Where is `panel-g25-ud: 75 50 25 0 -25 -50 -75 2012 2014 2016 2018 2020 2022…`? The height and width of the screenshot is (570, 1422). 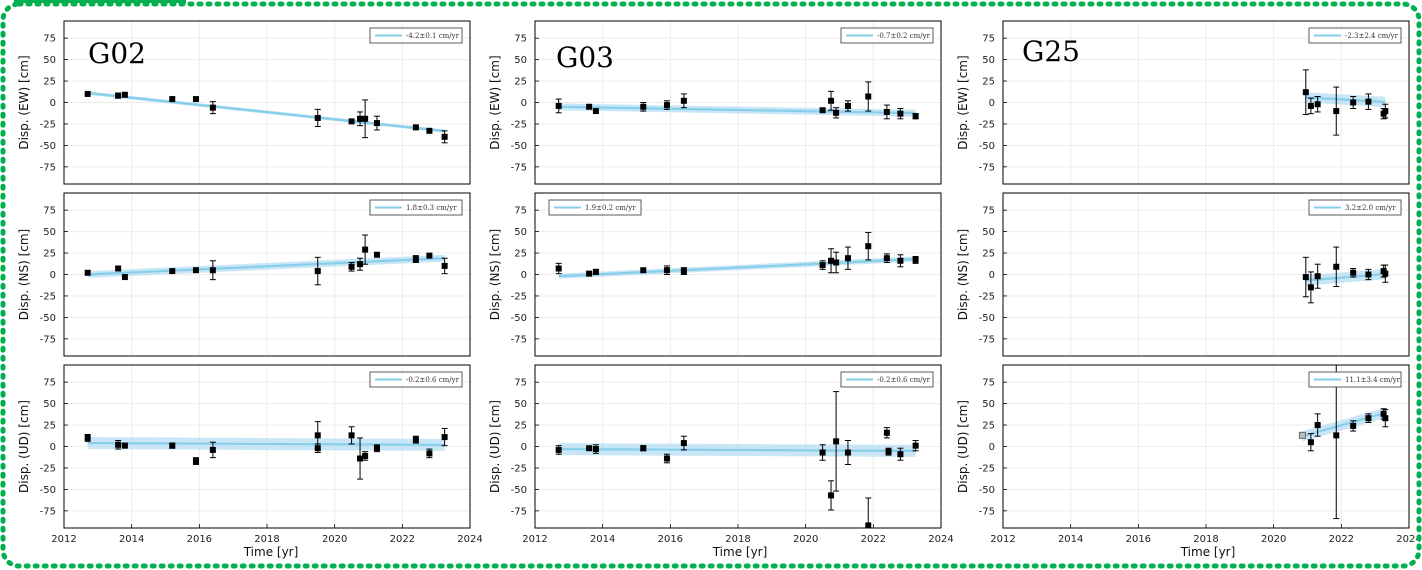
panel-g25-ud: 75 50 25 0 -25 -50 -75 2012 2014 2016 2018 2020 2022… is located at coordinates (1189, 454).